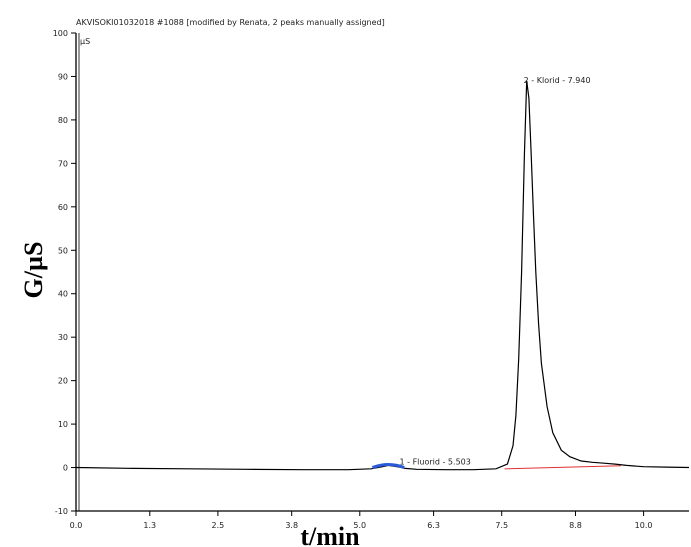 The image size is (691, 547). Describe the element at coordinates (63, 294) in the screenshot. I see `y-tick-label: 40` at that location.